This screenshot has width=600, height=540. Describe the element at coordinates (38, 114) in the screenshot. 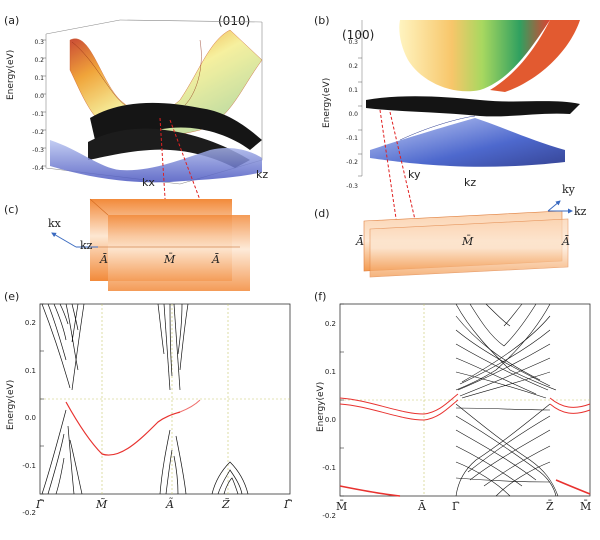

I see `panel-a-tick-4: -0.1` at that location.